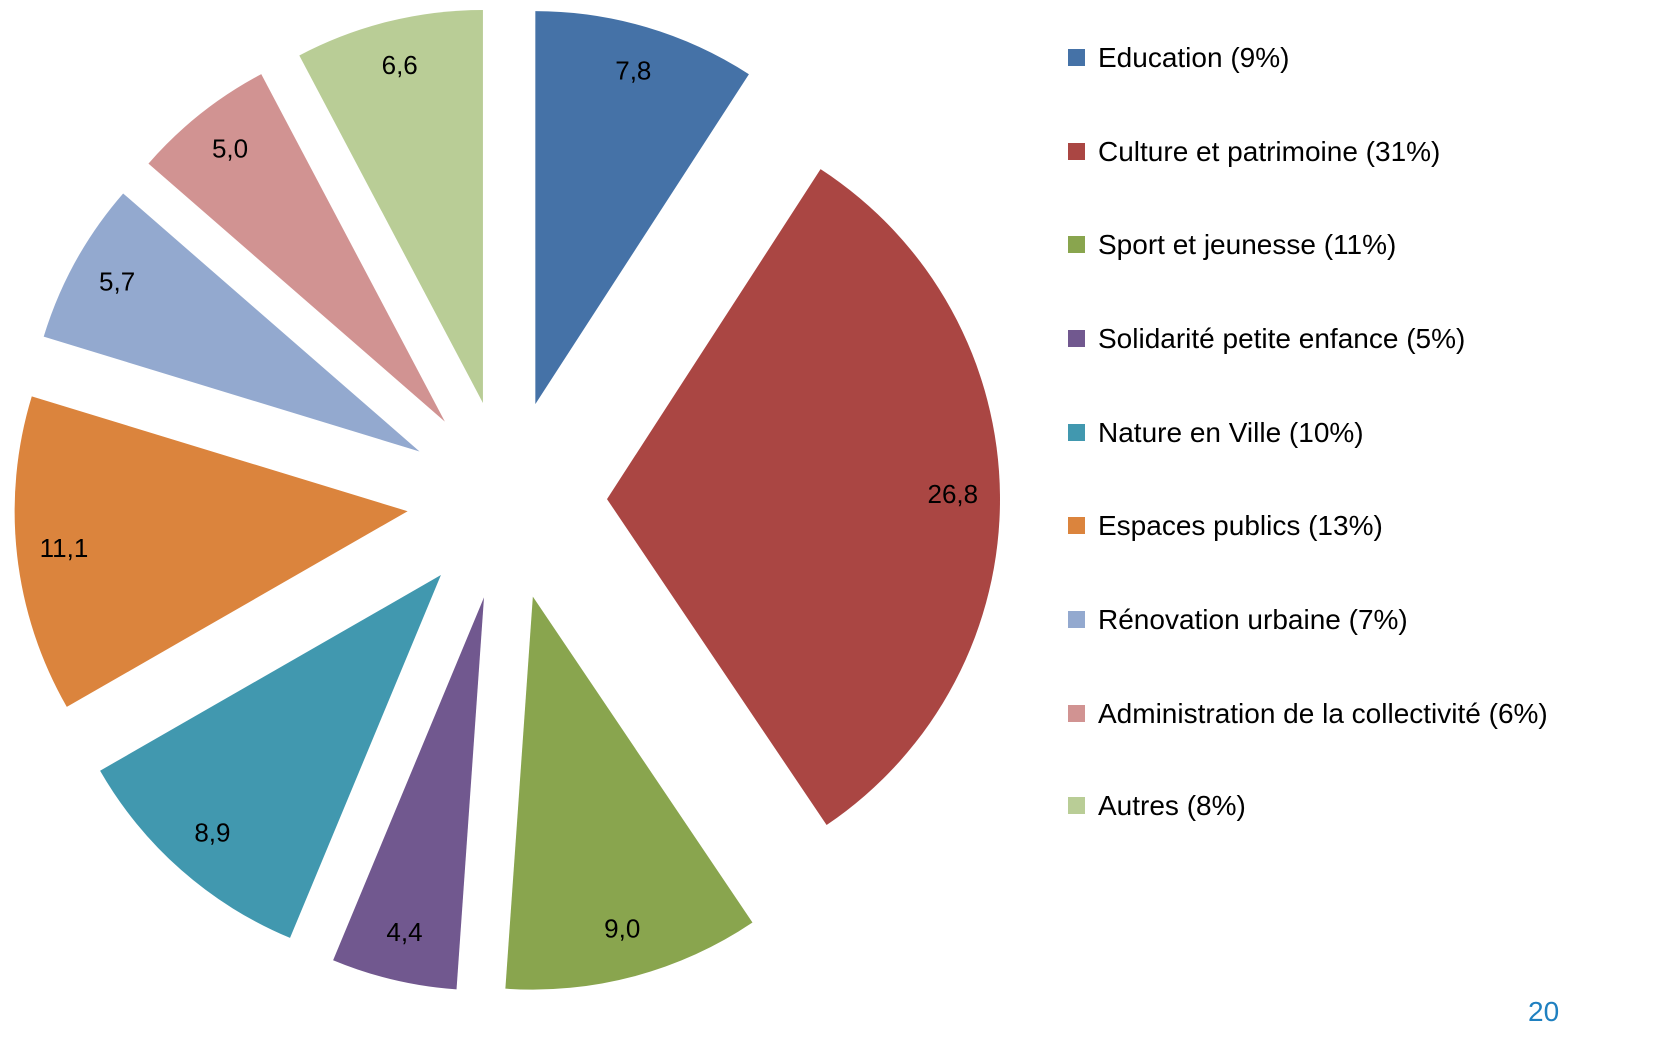  Describe the element at coordinates (1313, 58) in the screenshot. I see `legend-item: Education (9%)` at that location.